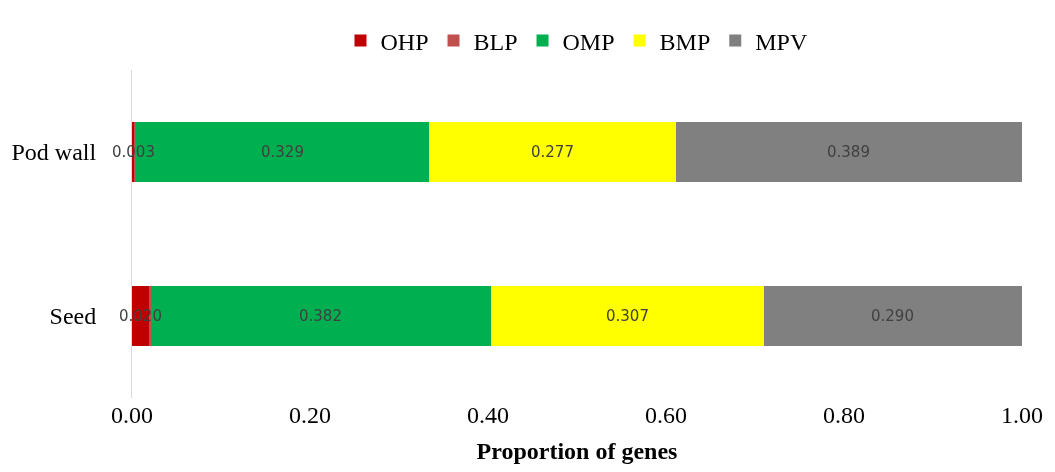 The height and width of the screenshot is (472, 1055). I want to click on x-tick-label: 0.60, so click(666, 415).